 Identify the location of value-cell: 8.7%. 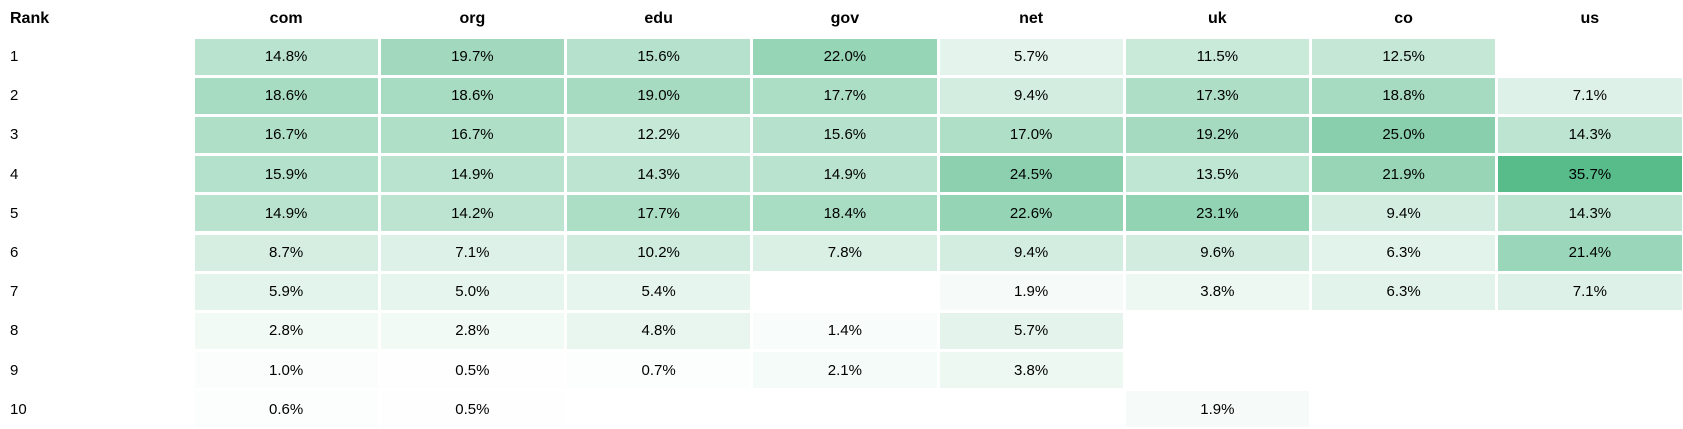
(286, 252).